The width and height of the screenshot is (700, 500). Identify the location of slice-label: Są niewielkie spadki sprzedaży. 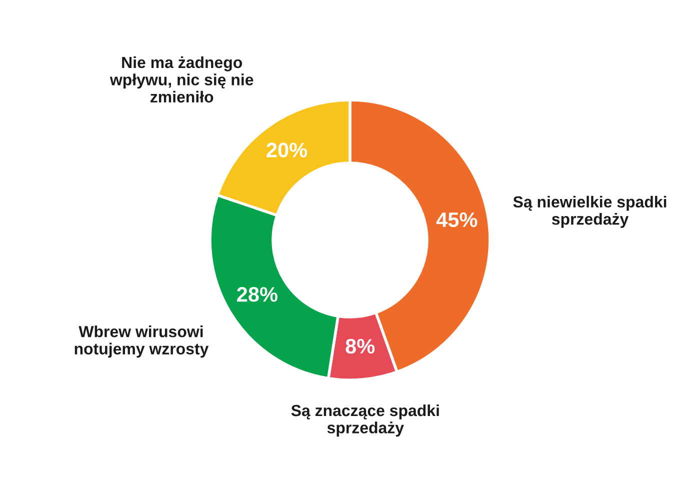
(589, 212).